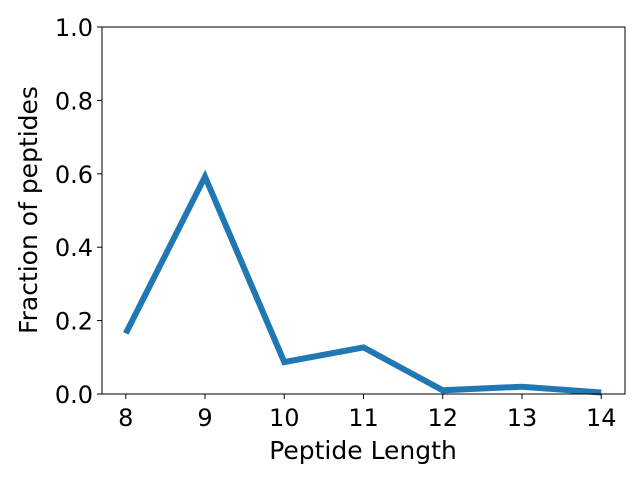 The height and width of the screenshot is (480, 640). Describe the element at coordinates (28, 210) in the screenshot. I see `y-axis-title: Fraction of peptides` at that location.